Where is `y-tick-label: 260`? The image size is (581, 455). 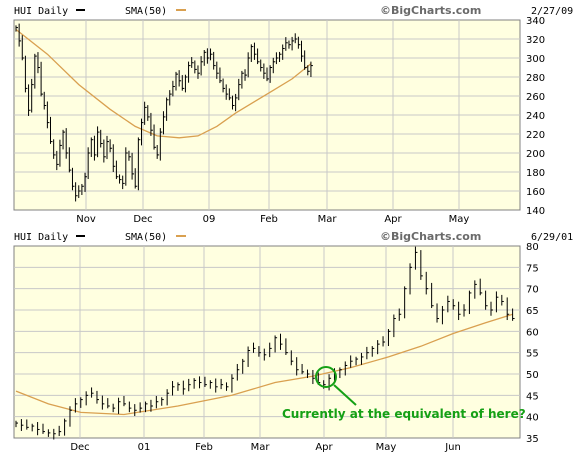
y-tick-label: 260 is located at coordinates (535, 97).